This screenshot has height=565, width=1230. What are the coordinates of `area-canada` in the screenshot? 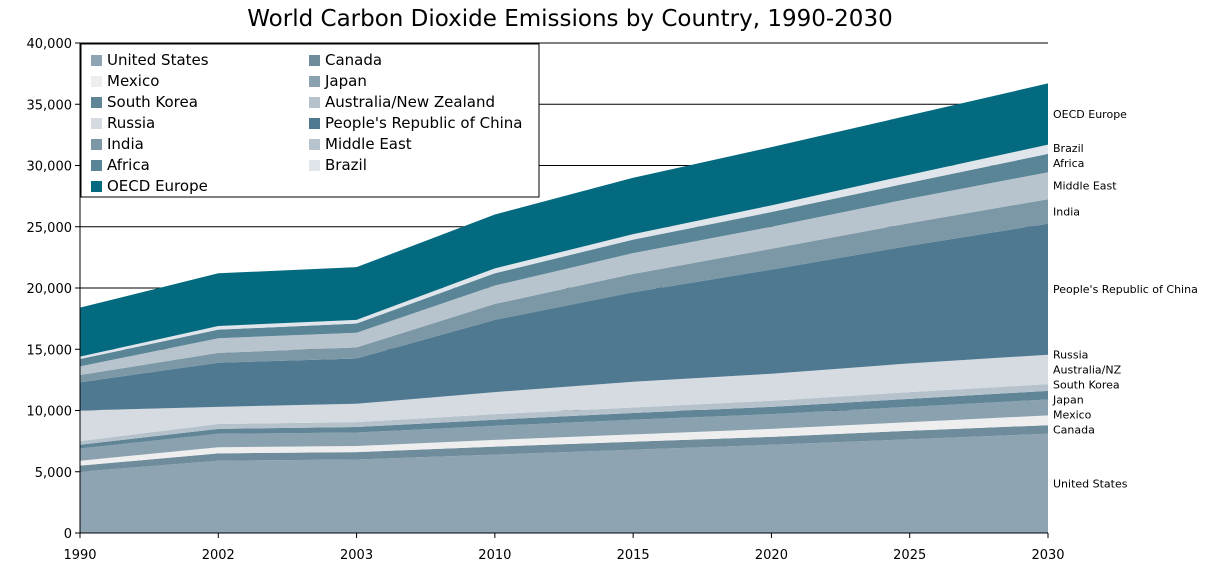 It's located at (564, 448).